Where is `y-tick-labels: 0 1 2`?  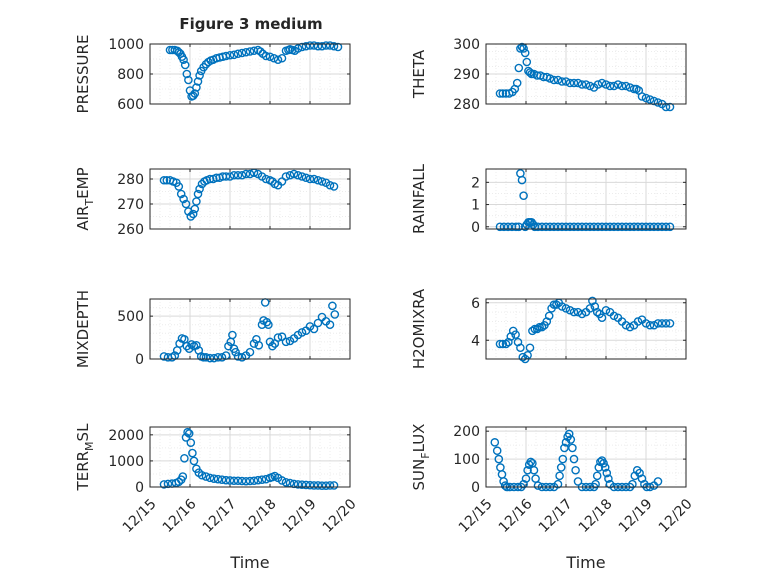 y-tick-labels: 0 1 2 is located at coordinates (475, 205).